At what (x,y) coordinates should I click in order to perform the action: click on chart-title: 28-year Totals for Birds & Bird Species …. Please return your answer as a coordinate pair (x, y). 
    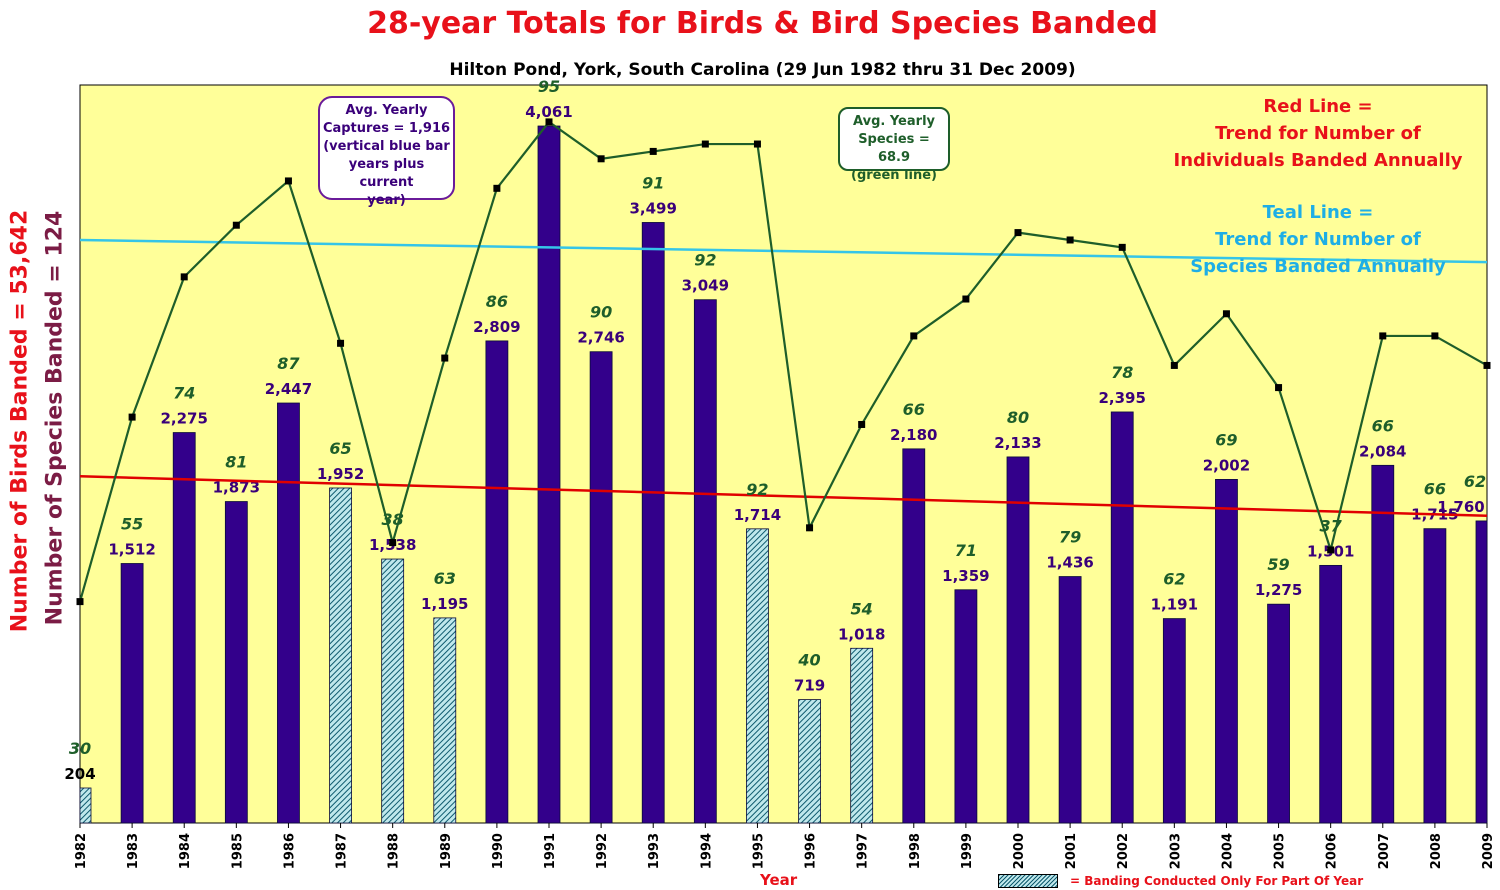
    Looking at the image, I should click on (762, 23).